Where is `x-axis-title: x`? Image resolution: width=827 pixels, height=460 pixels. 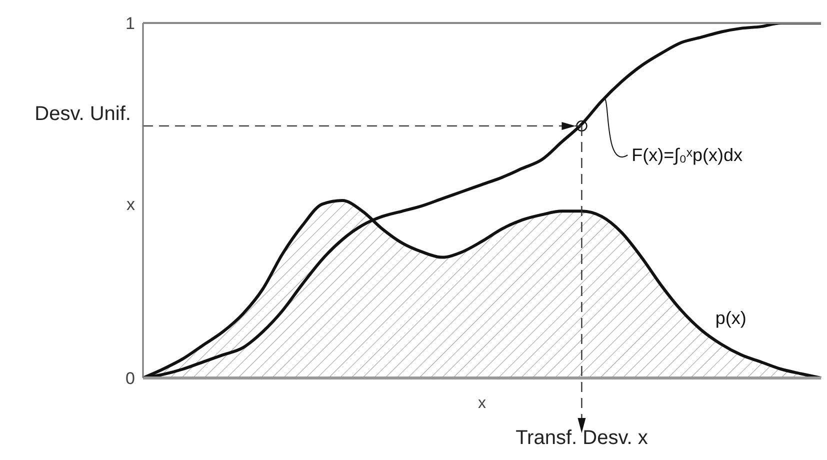 x-axis-title: x is located at coordinates (482, 403).